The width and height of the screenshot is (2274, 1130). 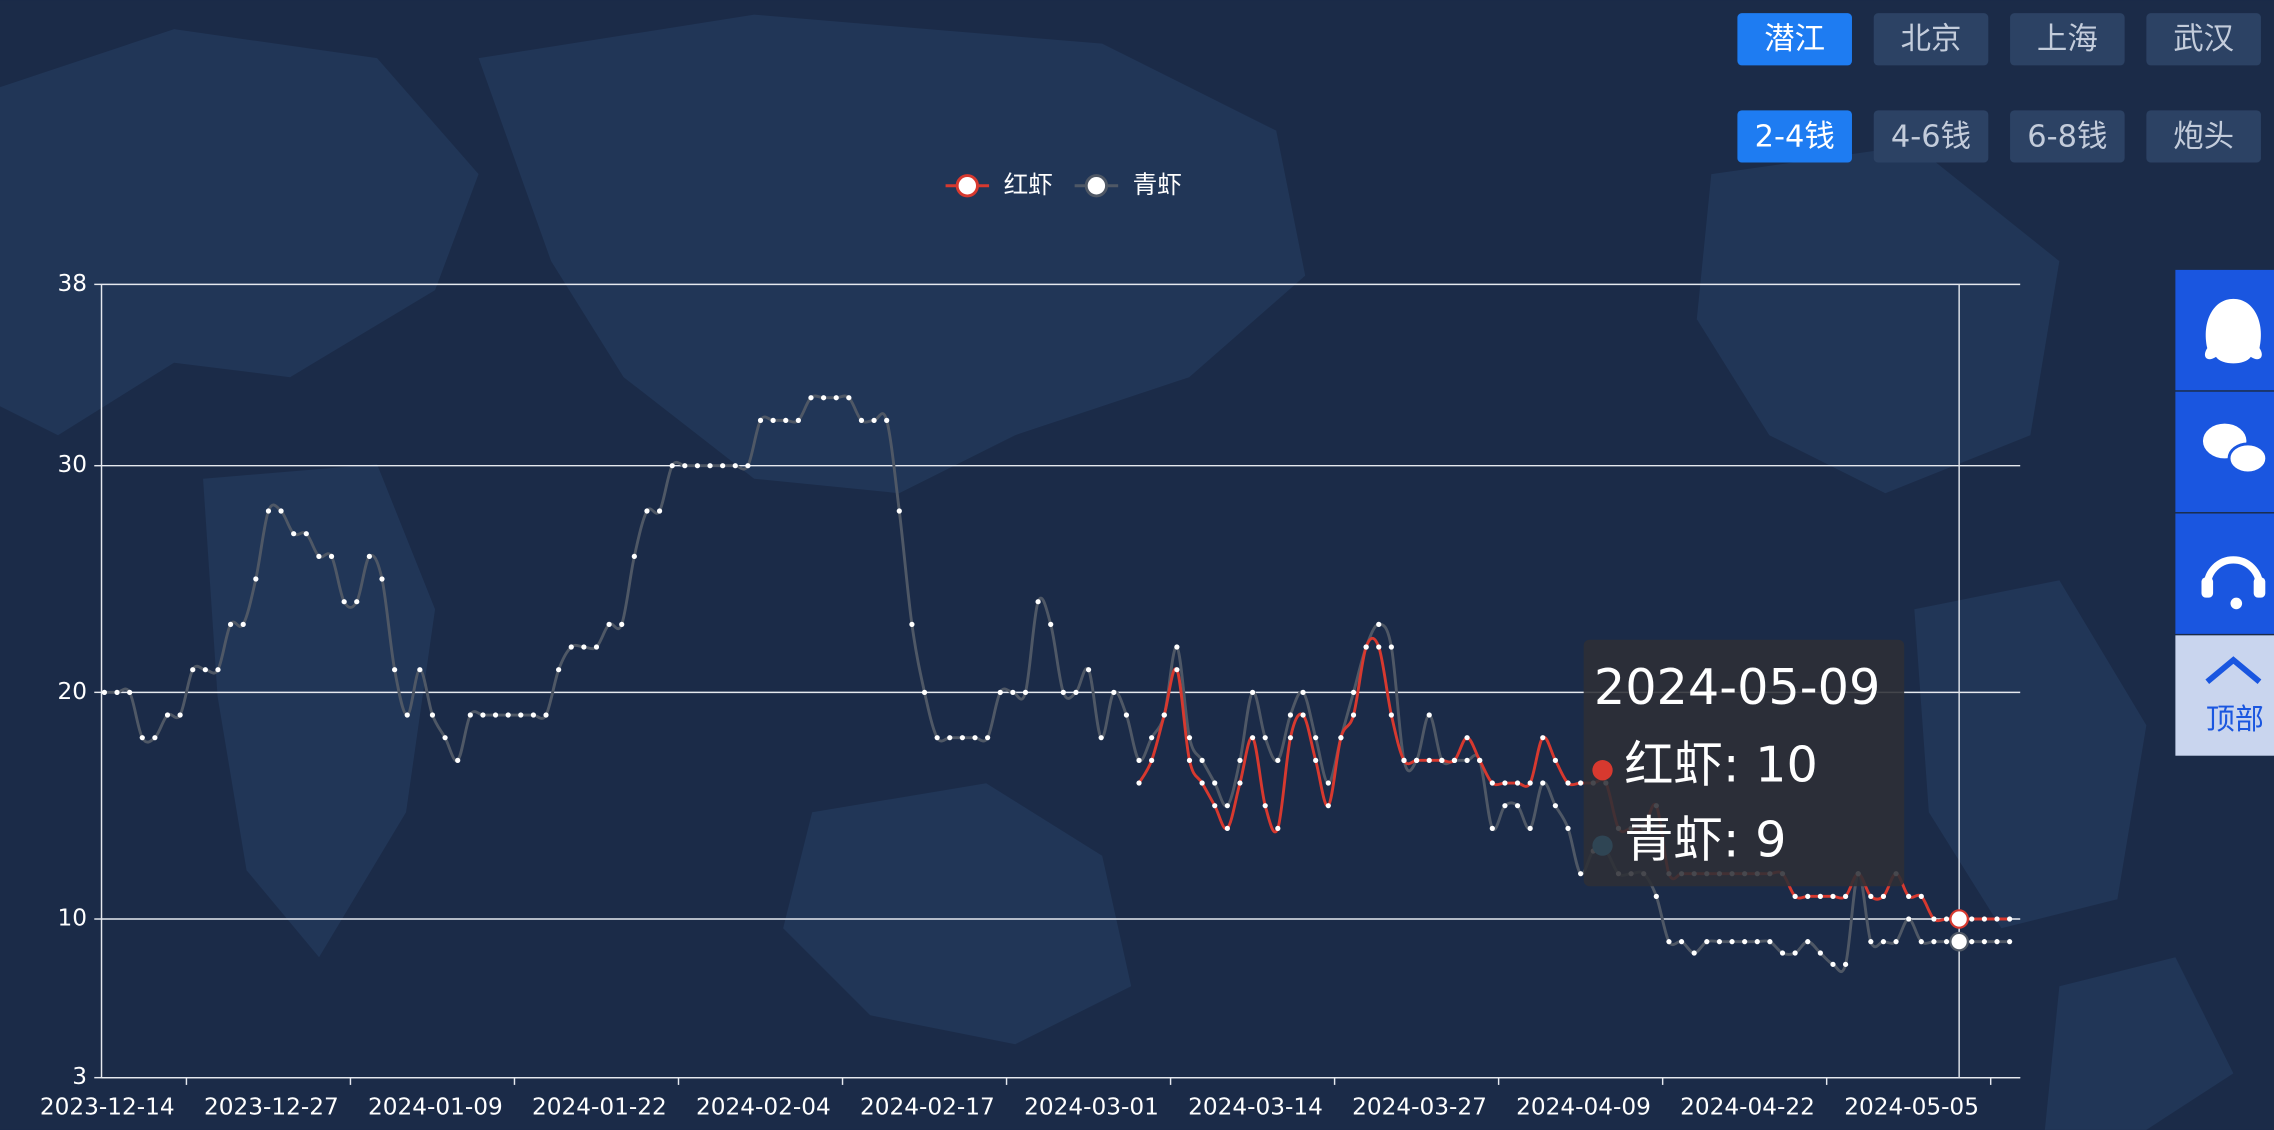 What do you see at coordinates (1959, 941) in the screenshot?
I see `highlight-point` at bounding box center [1959, 941].